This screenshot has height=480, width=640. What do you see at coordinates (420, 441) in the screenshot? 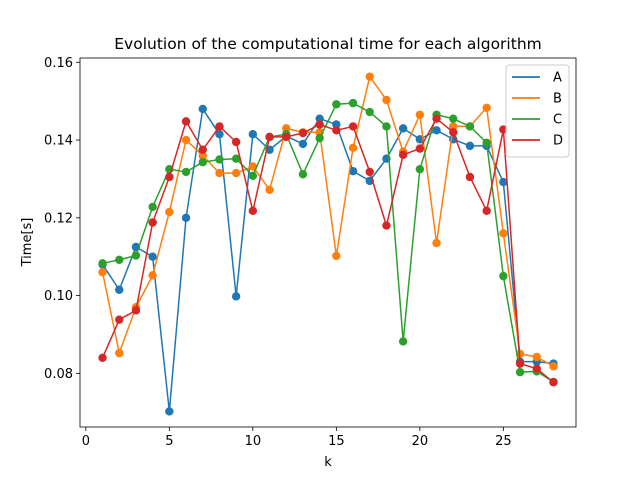
I see `x-tick-label: 20` at bounding box center [420, 441].